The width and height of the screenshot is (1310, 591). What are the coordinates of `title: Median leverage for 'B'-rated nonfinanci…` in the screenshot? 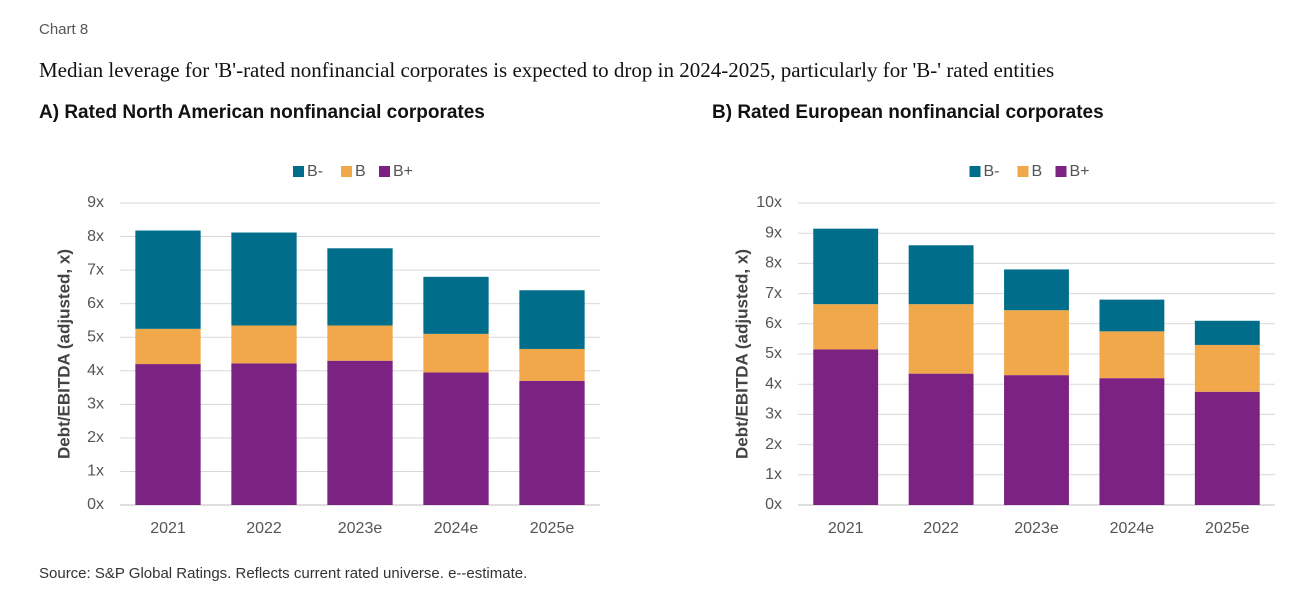 It's located at (546, 70).